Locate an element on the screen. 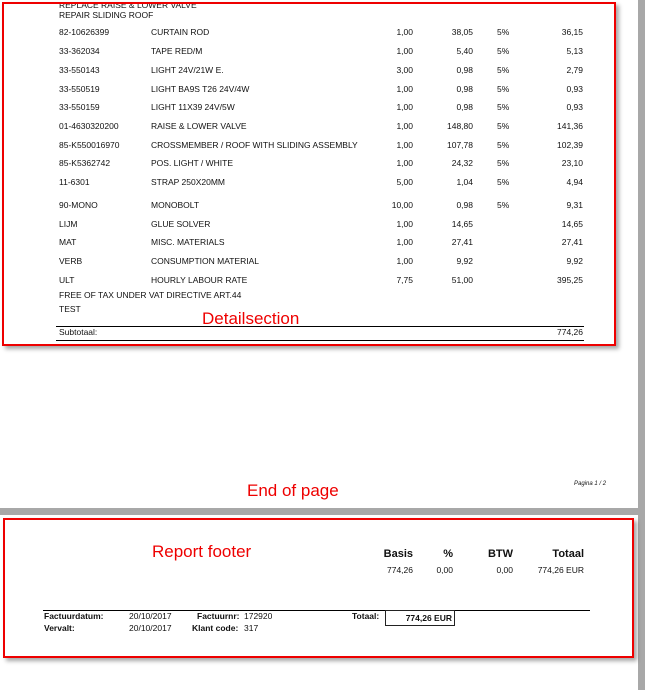  row-total: 27,41 is located at coordinates (572, 242).